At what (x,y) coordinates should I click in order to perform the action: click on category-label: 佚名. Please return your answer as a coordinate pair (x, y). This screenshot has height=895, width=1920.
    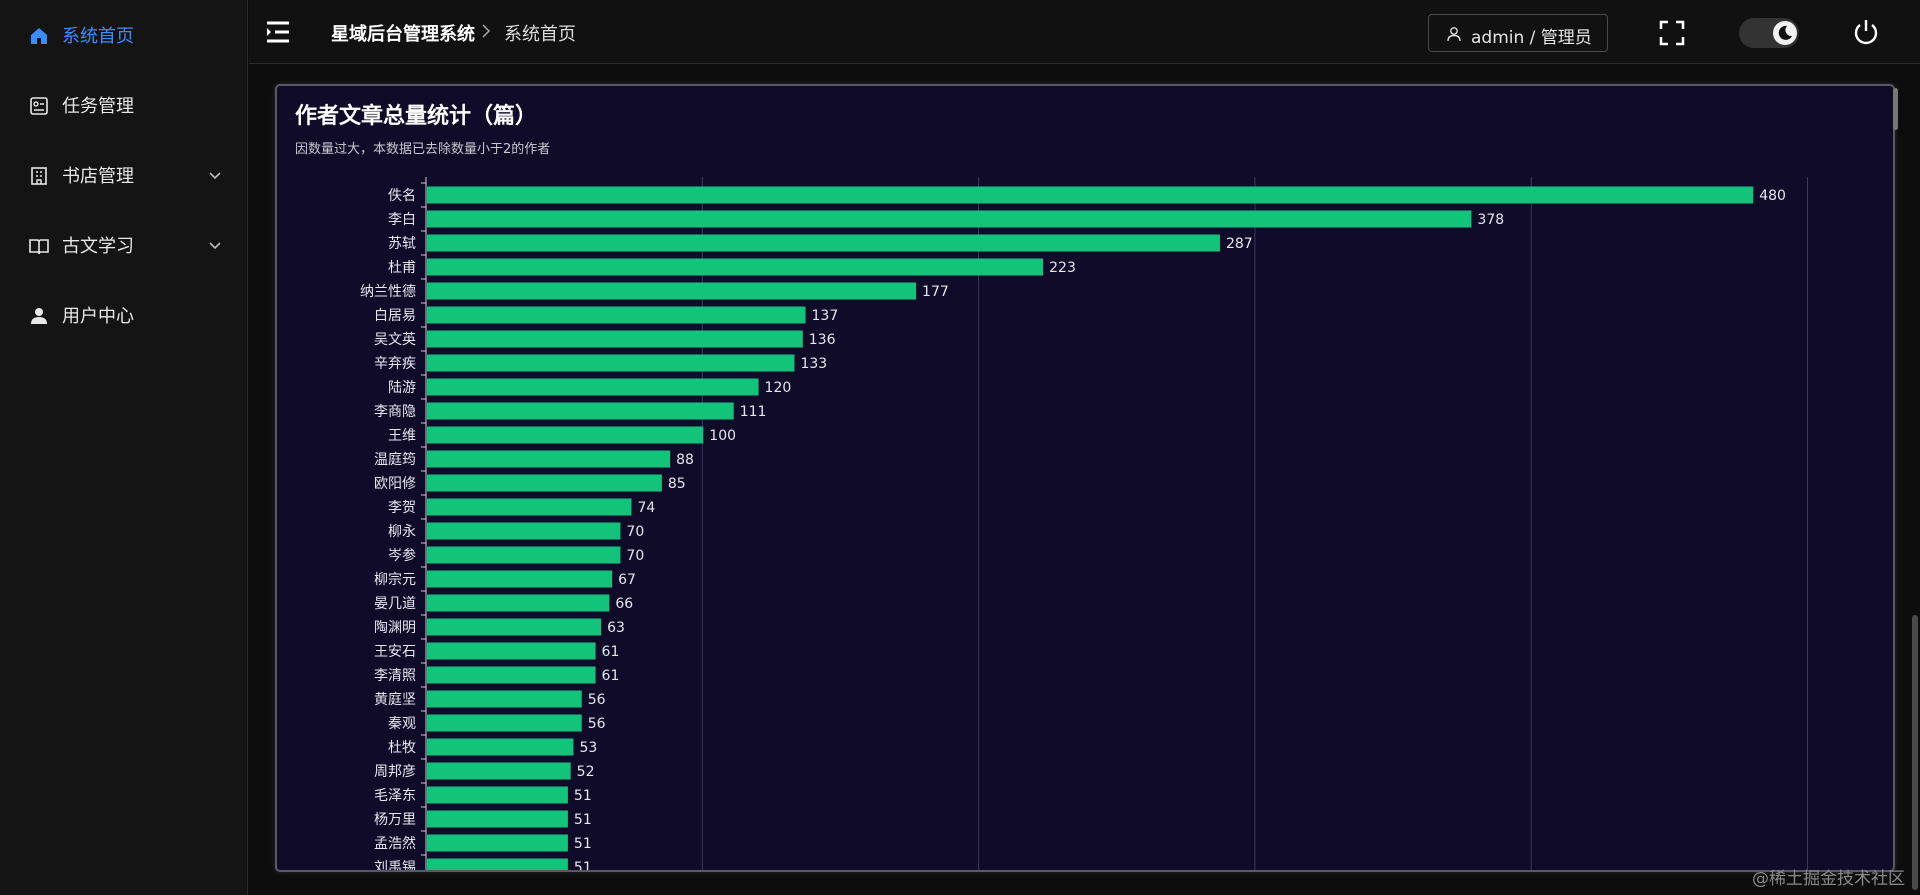
    Looking at the image, I should click on (402, 196).